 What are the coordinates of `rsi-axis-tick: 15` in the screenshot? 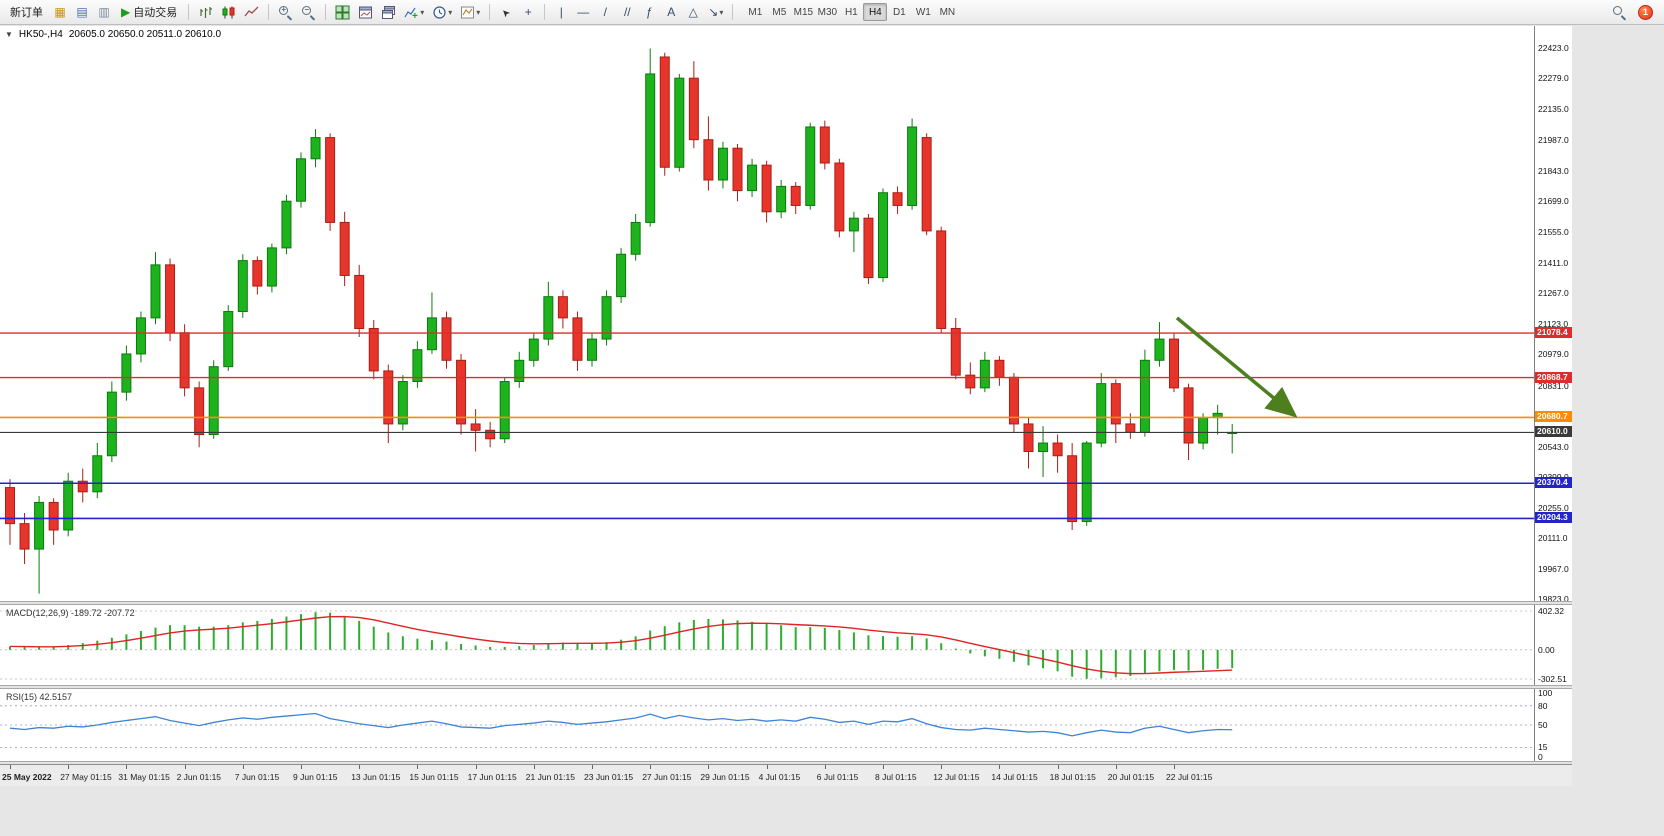 It's located at (1543, 747).